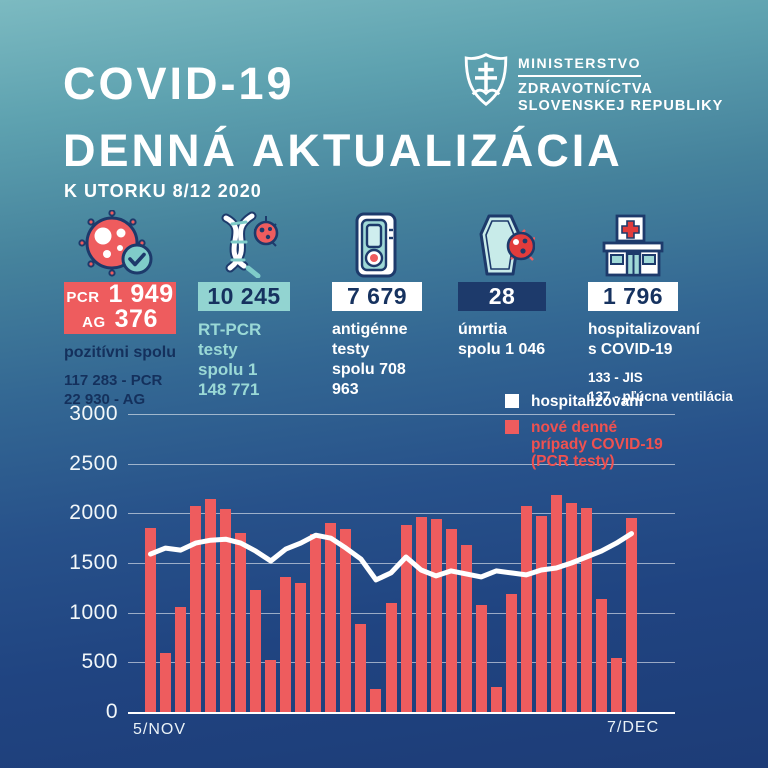  What do you see at coordinates (633, 244) in the screenshot?
I see `hospital-icon` at bounding box center [633, 244].